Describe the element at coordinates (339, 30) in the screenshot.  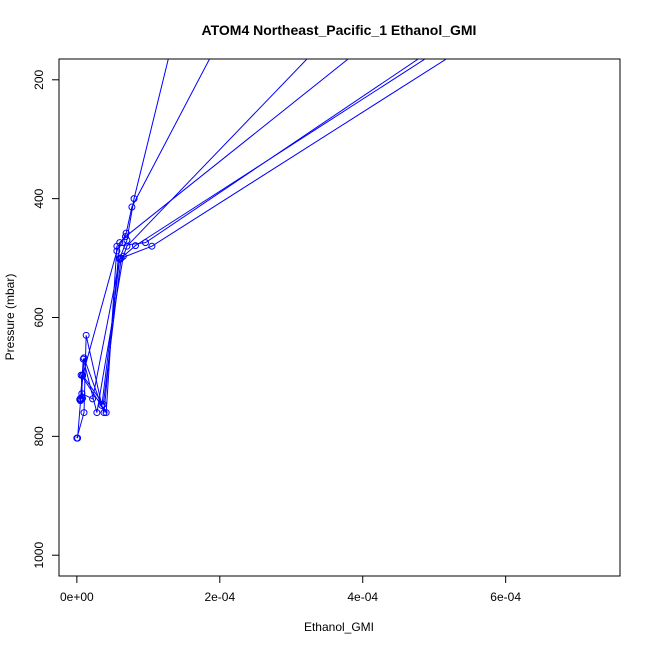
I see `chart-title: ATOM4 Northeast_Pacific_1 Ethanol_GMI` at that location.